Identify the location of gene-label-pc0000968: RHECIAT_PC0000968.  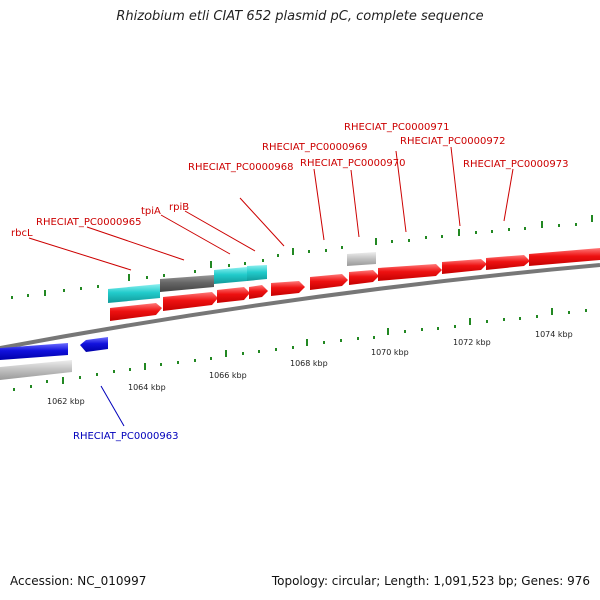
(240, 167).